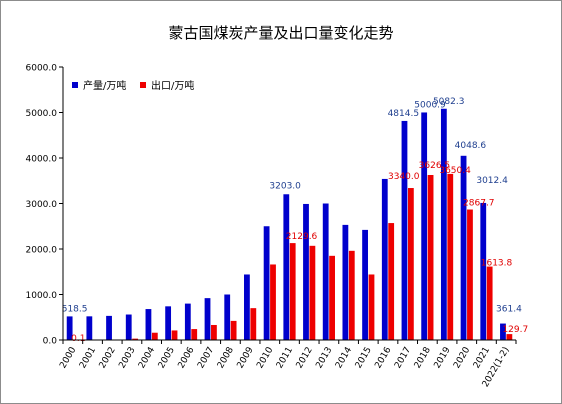 The image size is (562, 404). What do you see at coordinates (104, 85) in the screenshot?
I see `legend-label-production: 产量/万吨` at bounding box center [104, 85].